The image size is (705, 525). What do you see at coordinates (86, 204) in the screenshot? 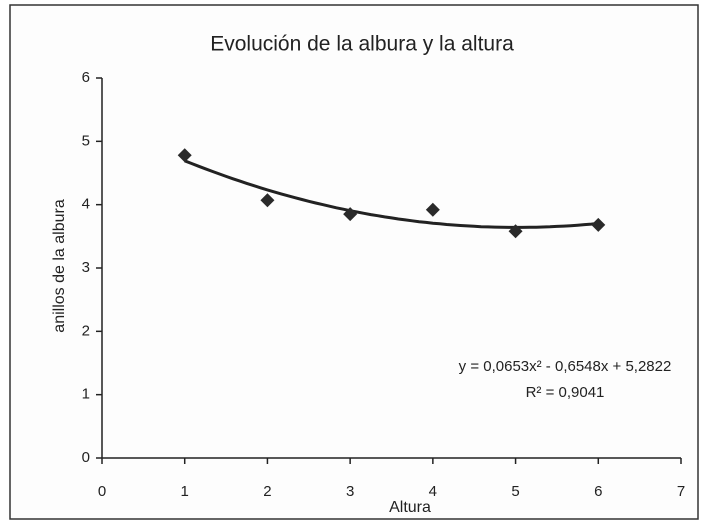
I see `y-tick-label: 4` at bounding box center [86, 204].